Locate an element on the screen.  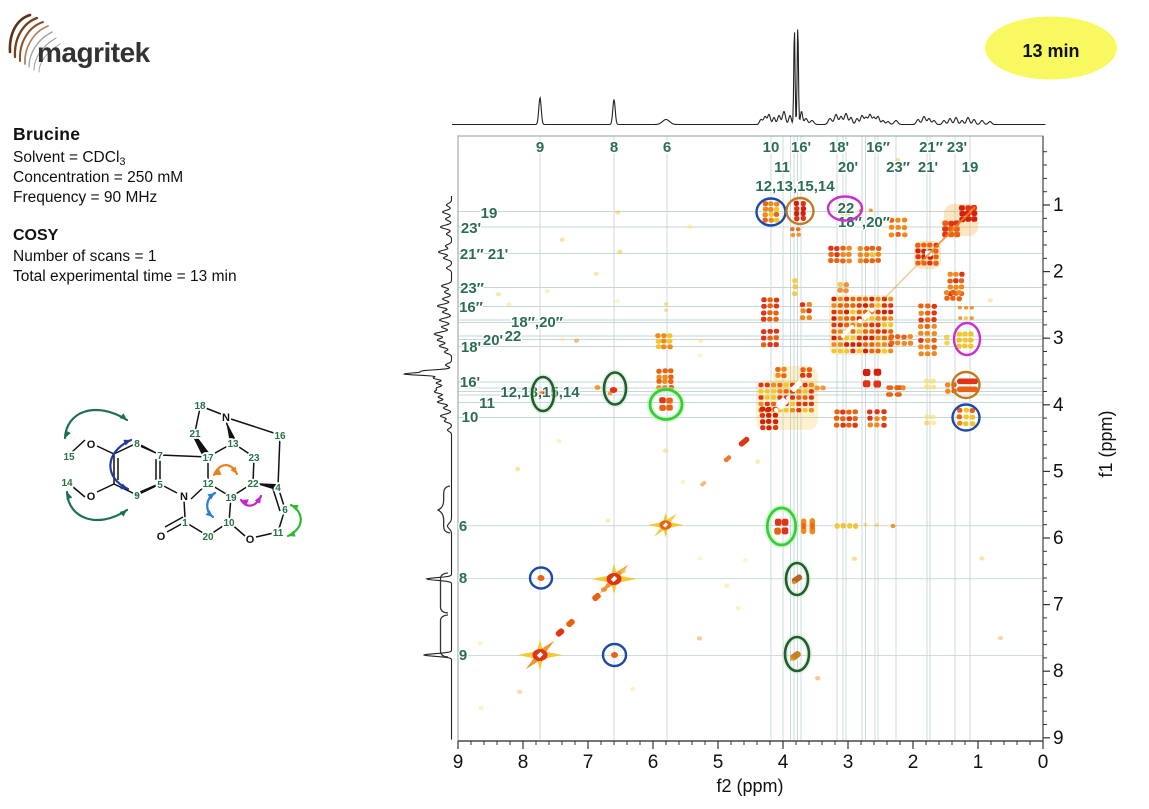
svg-text: 17 is located at coordinates (208, 458).